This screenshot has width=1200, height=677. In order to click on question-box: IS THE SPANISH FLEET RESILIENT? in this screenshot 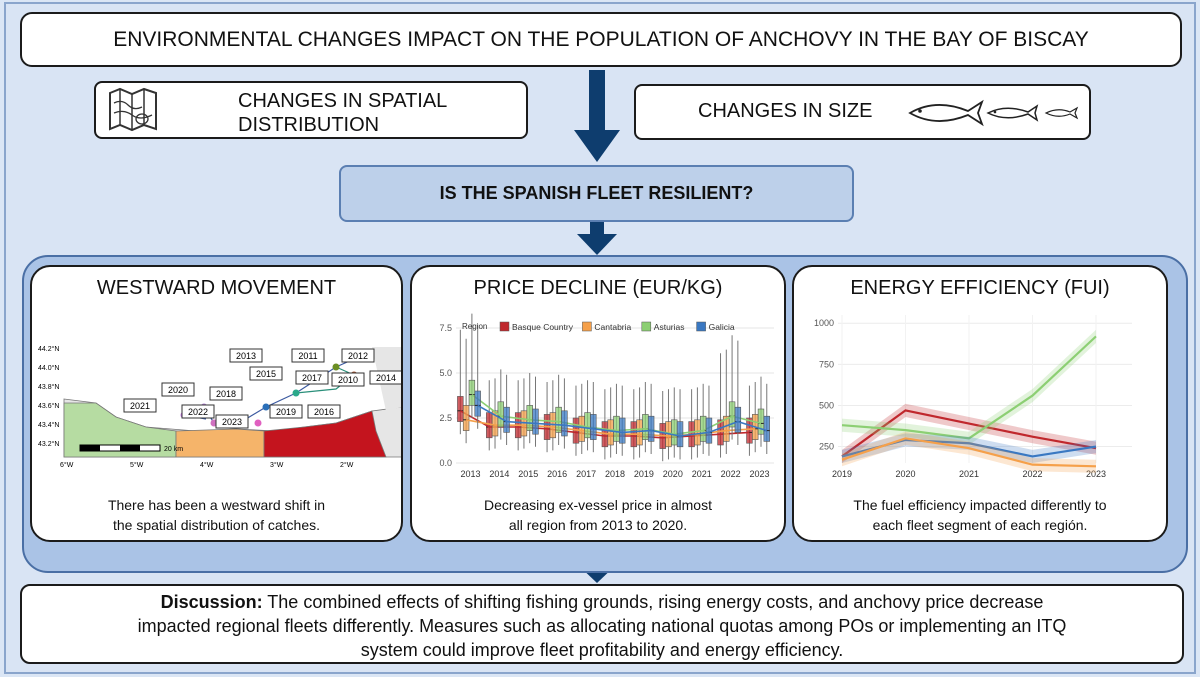, I will do `click(596, 193)`.